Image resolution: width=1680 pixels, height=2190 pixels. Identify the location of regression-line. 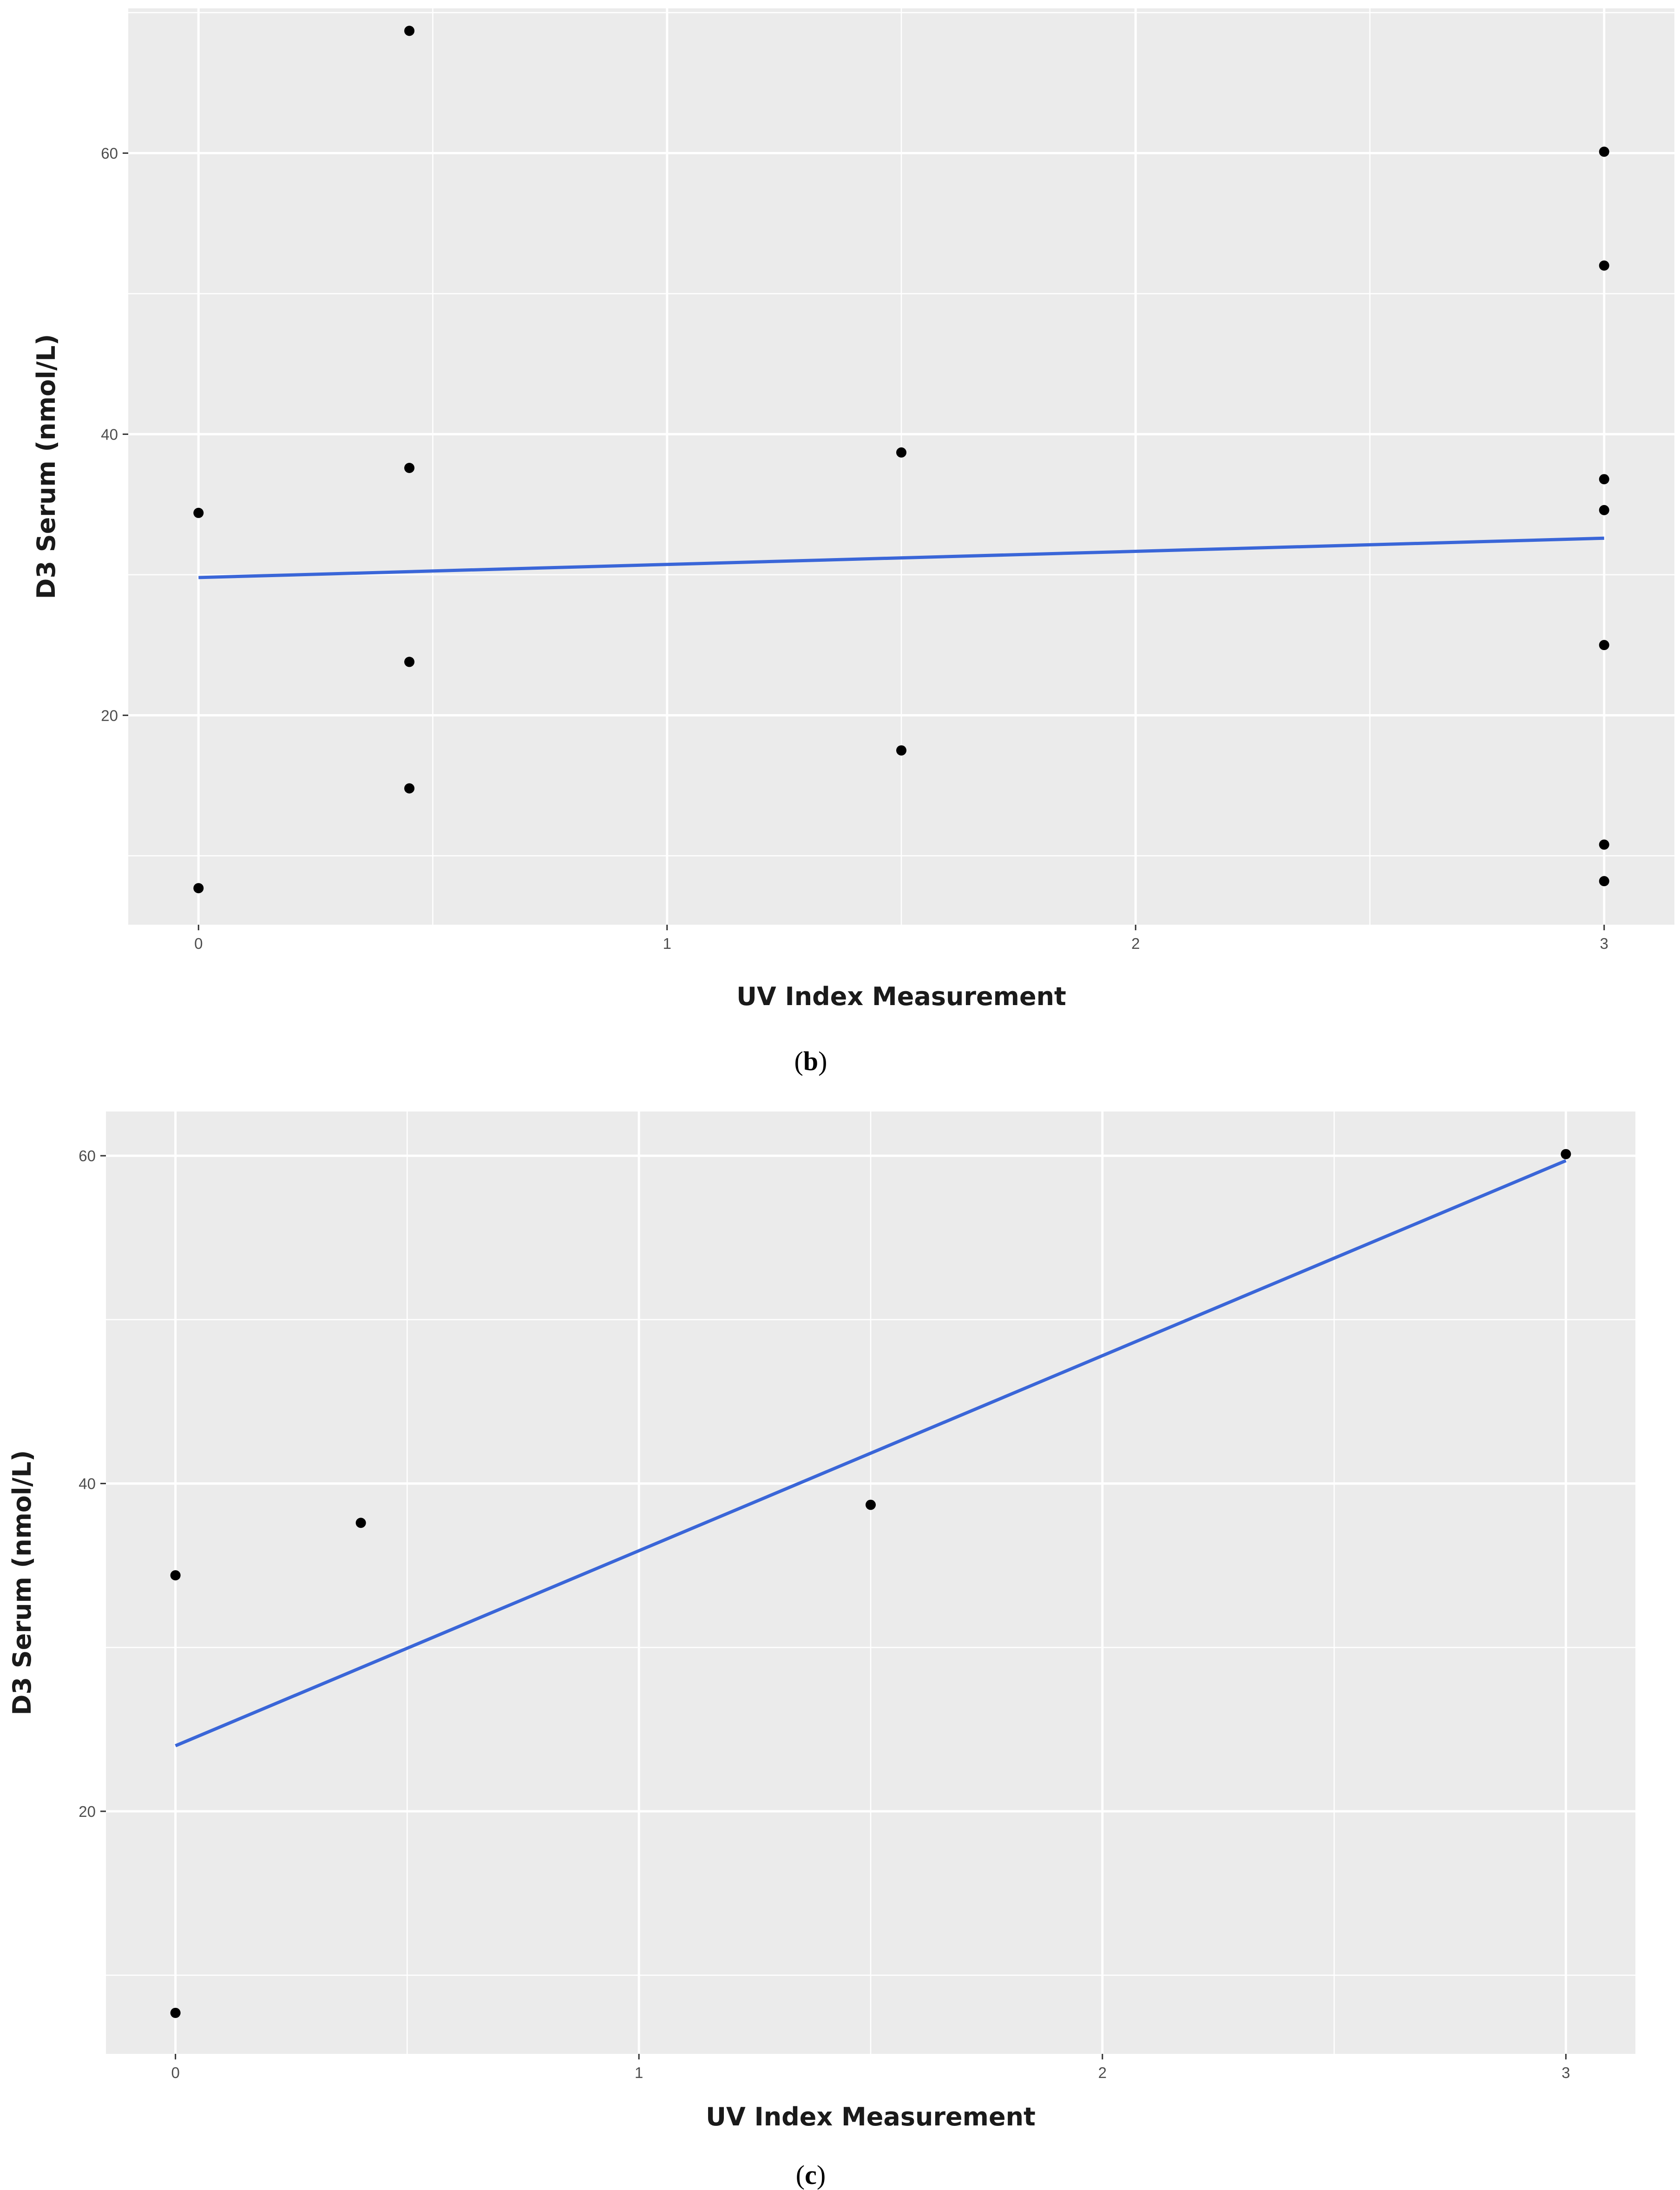
(901, 557).